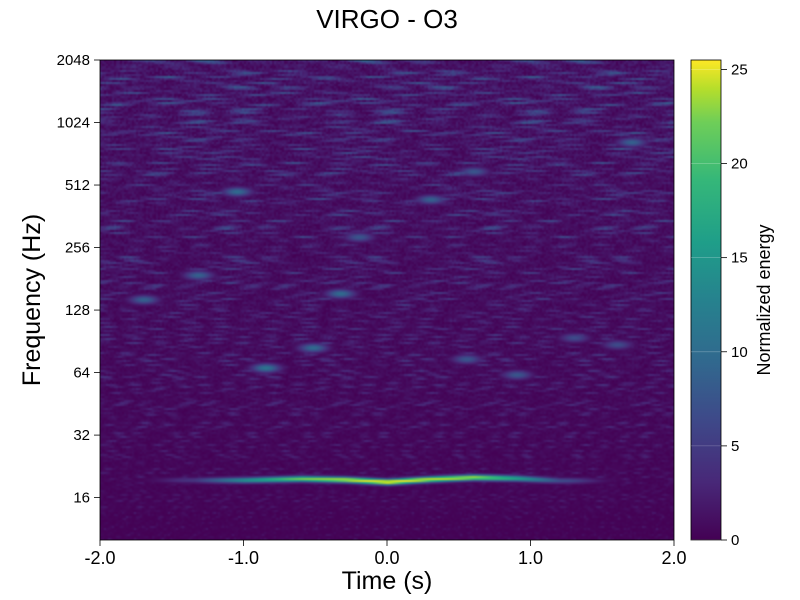  What do you see at coordinates (32, 300) in the screenshot?
I see `y-axis-label: Frequency (Hz)` at bounding box center [32, 300].